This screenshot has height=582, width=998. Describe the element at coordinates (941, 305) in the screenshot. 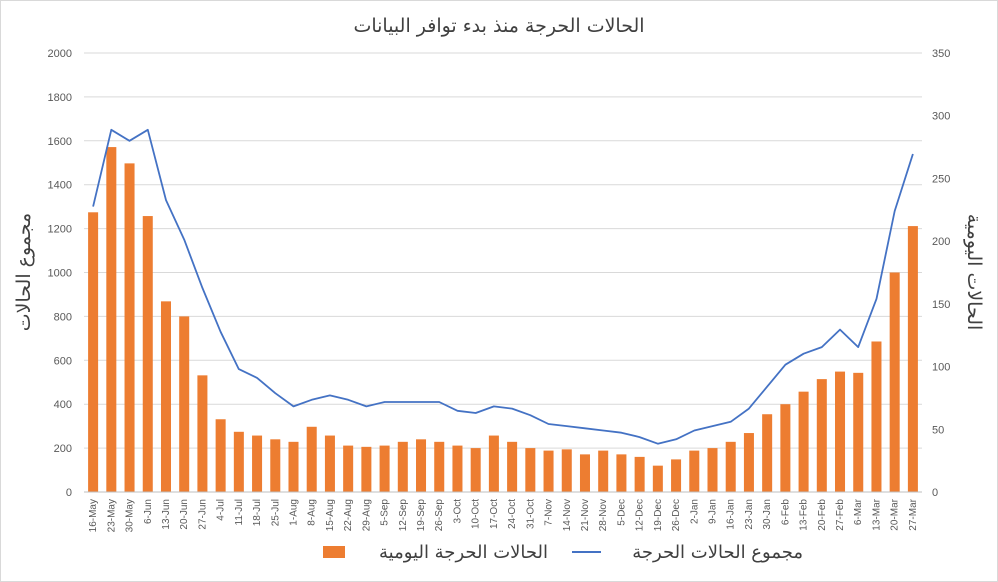

I see `right-tick-label: 150` at that location.